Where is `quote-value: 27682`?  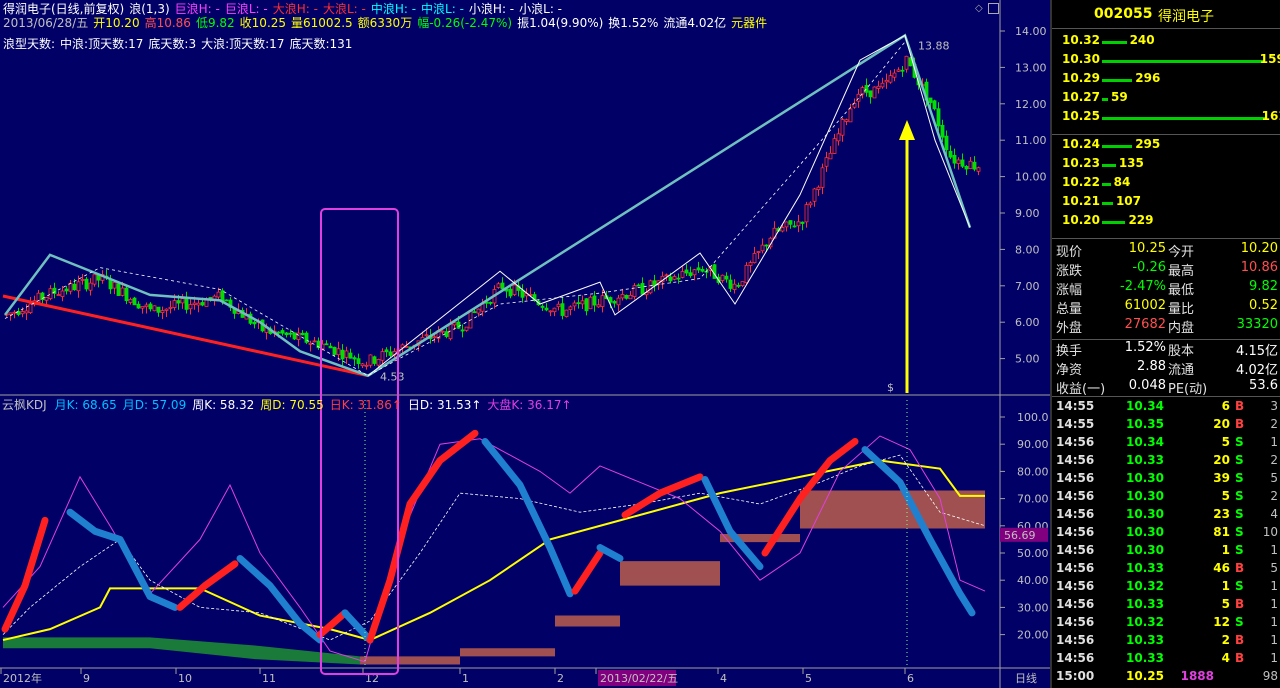 quote-value: 27682 is located at coordinates (1145, 324).